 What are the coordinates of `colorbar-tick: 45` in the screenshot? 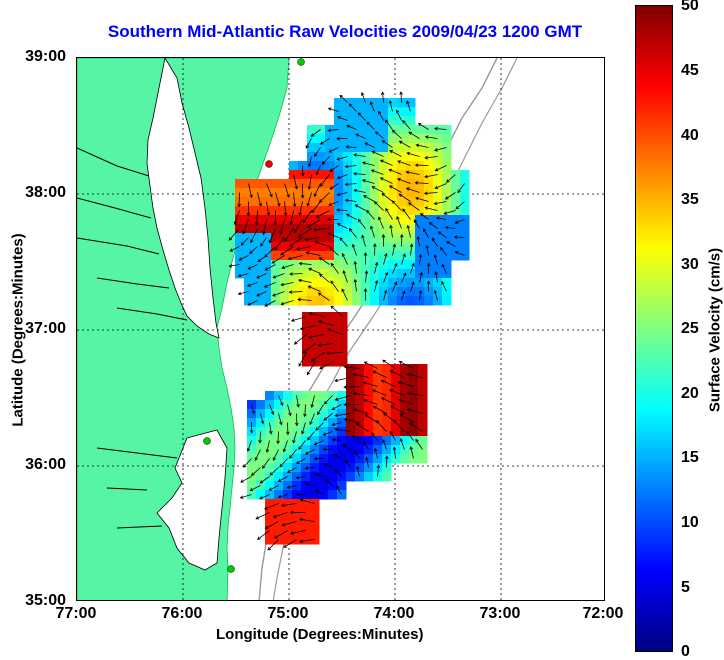 It's located at (690, 70).